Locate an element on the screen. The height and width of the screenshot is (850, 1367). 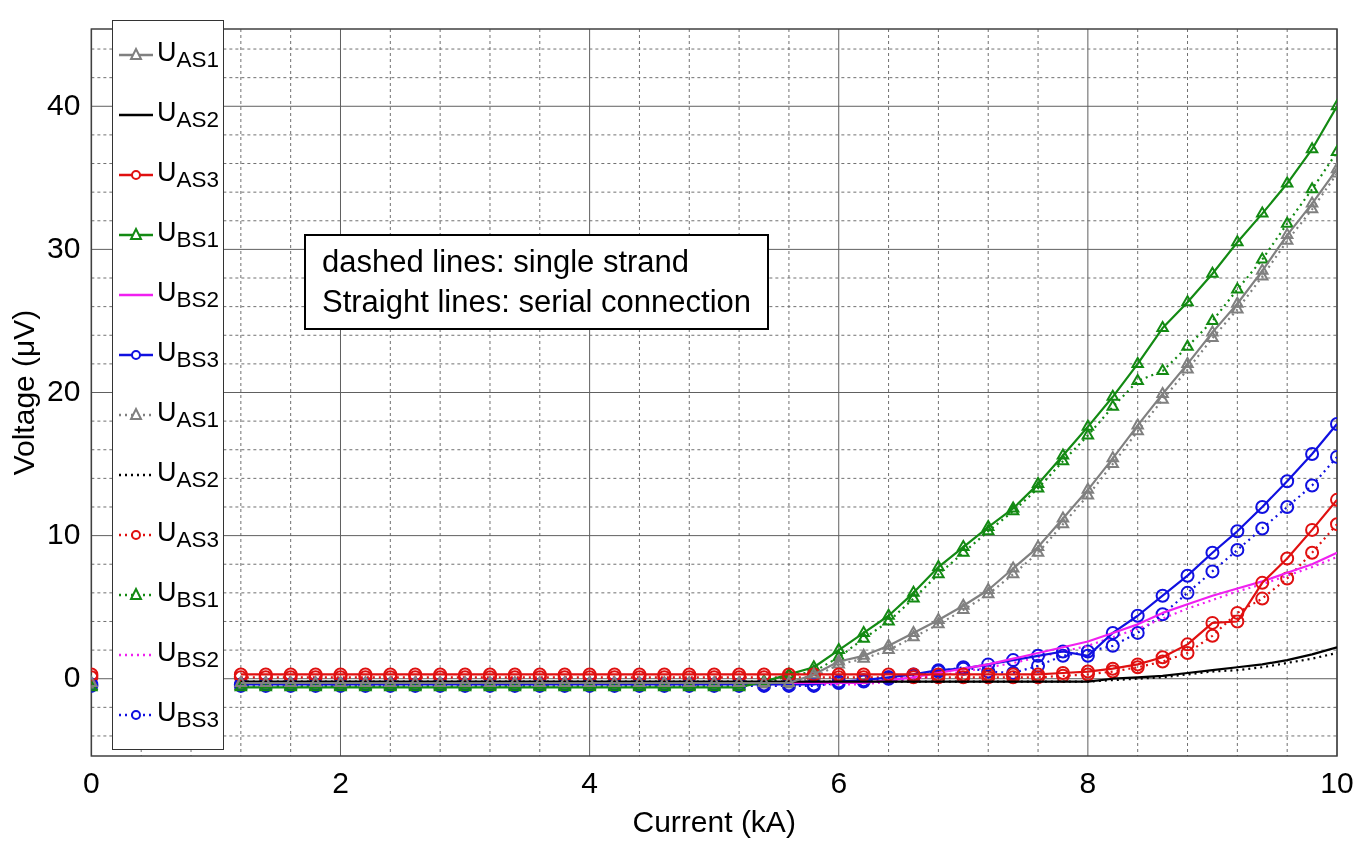
x-tick-label: 8 is located at coordinates (1088, 783).